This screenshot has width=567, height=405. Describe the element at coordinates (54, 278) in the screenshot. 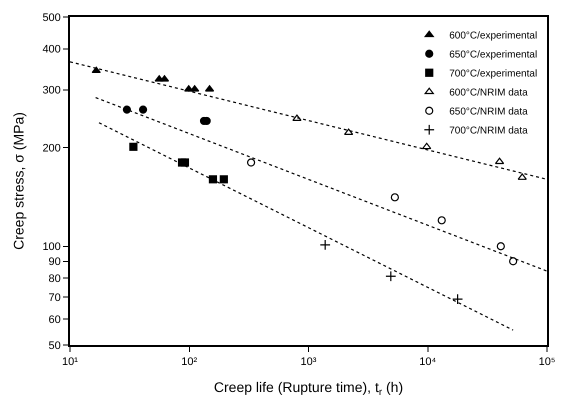

I see `y-tick-label: 80` at that location.